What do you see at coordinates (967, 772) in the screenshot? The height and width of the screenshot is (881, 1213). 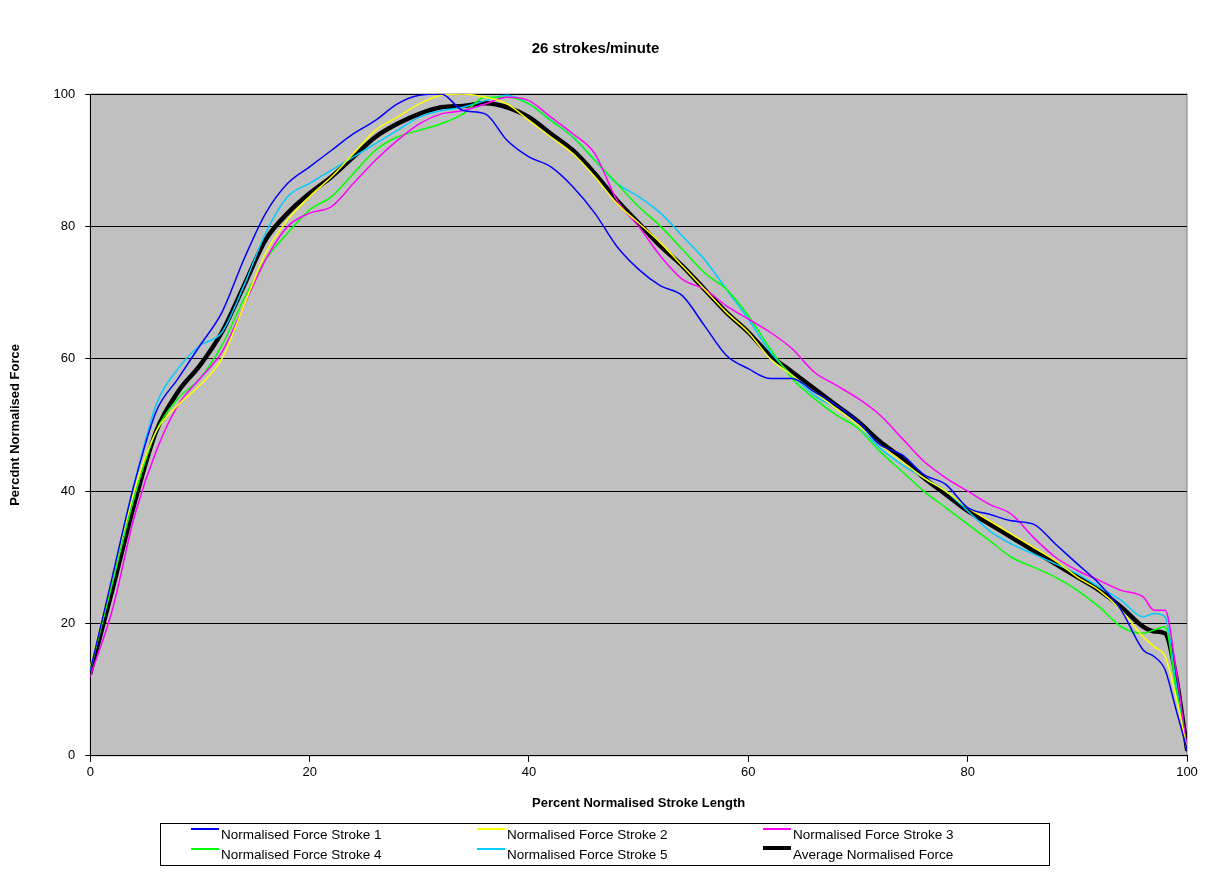 I see `x-tick-label: 80` at bounding box center [967, 772].